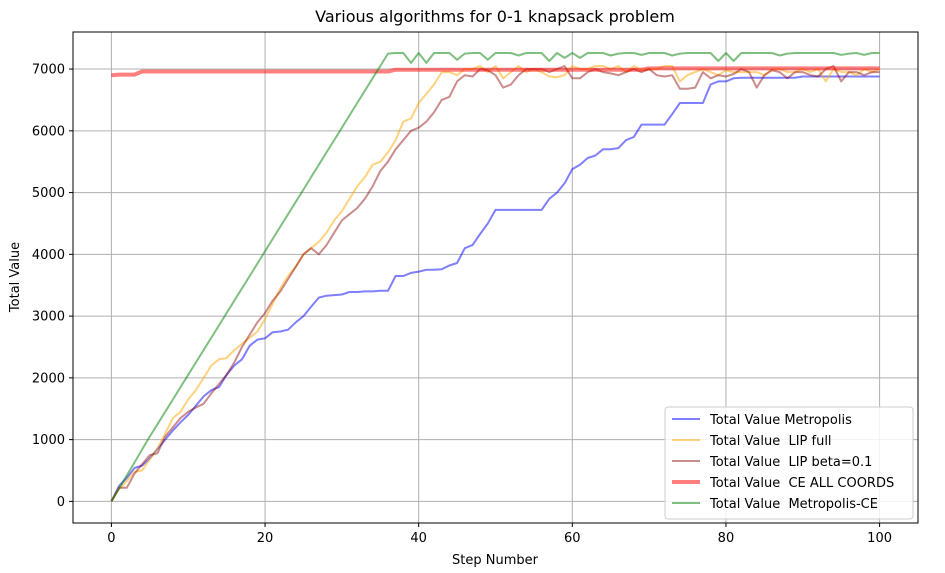 The height and width of the screenshot is (573, 945). I want to click on x-tick-label: 100, so click(879, 538).